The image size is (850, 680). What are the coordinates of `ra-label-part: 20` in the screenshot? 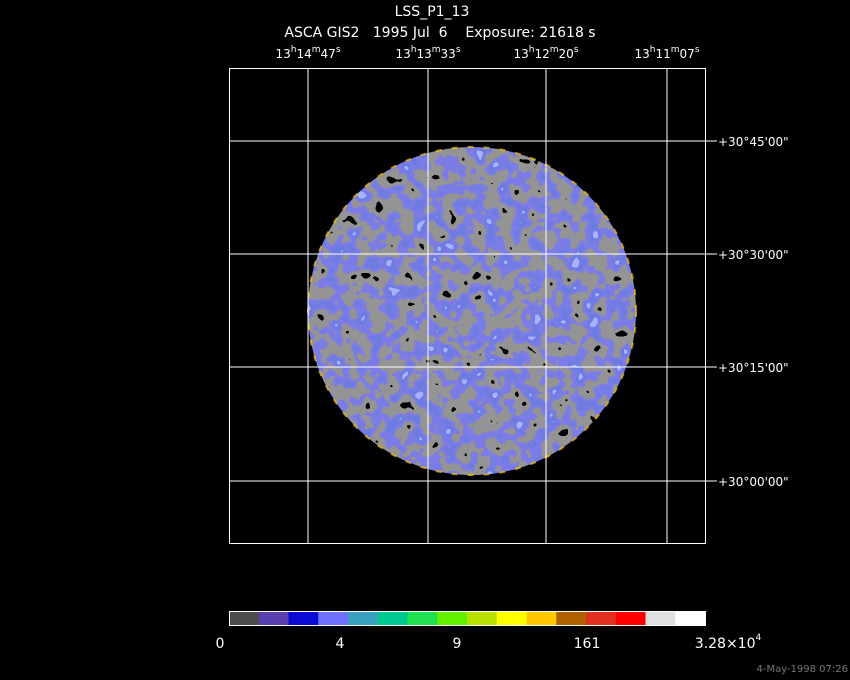 It's located at (566, 54).